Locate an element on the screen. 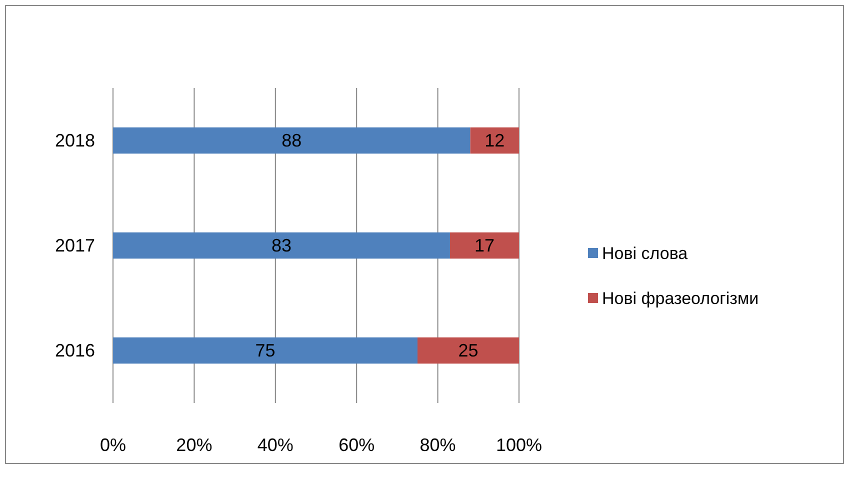 This screenshot has height=483, width=849. data-label: 17 is located at coordinates (484, 246).